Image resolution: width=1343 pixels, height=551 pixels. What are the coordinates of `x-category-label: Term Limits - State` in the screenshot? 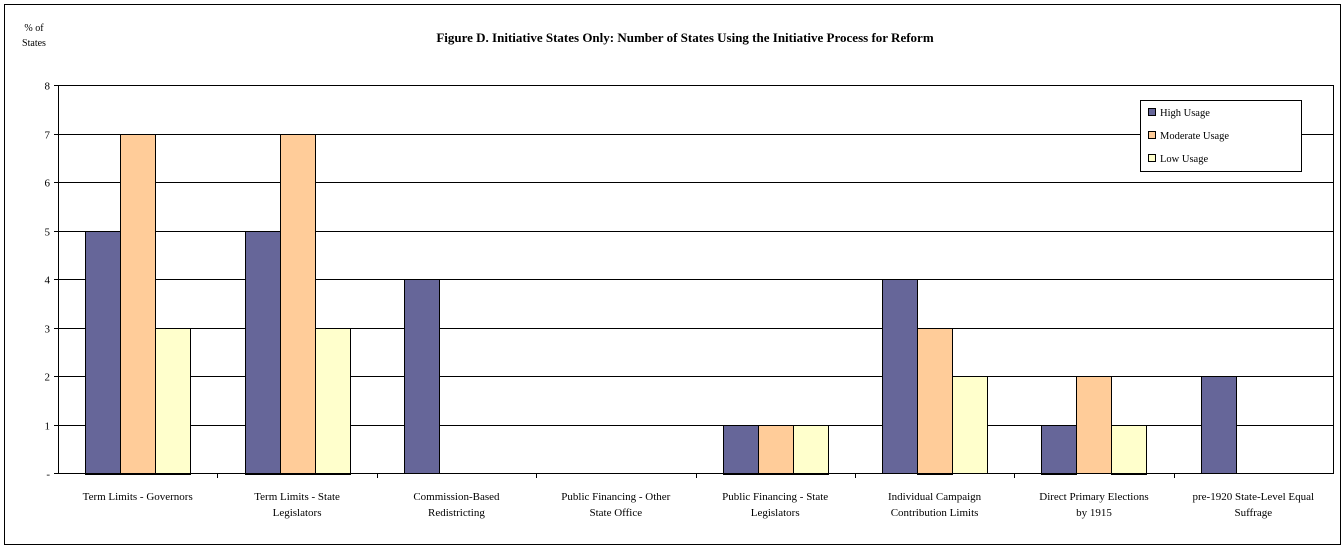 It's located at (297, 497).